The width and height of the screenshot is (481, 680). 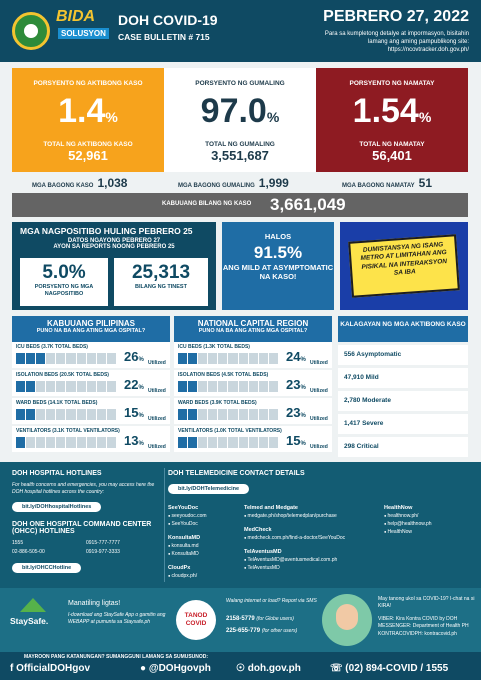 I want to click on stat-label: PORSYENTO NG GUMALING, so click(x=240, y=83).